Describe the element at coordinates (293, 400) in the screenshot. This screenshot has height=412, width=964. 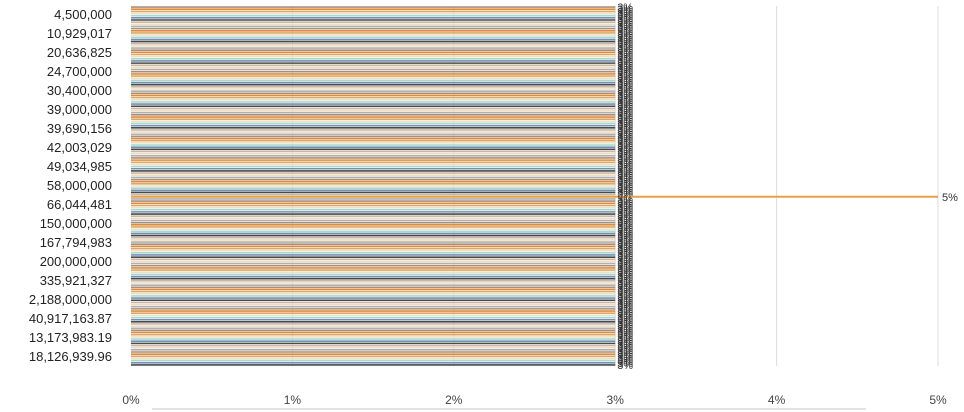
I see `x-tick-label: 1%` at that location.